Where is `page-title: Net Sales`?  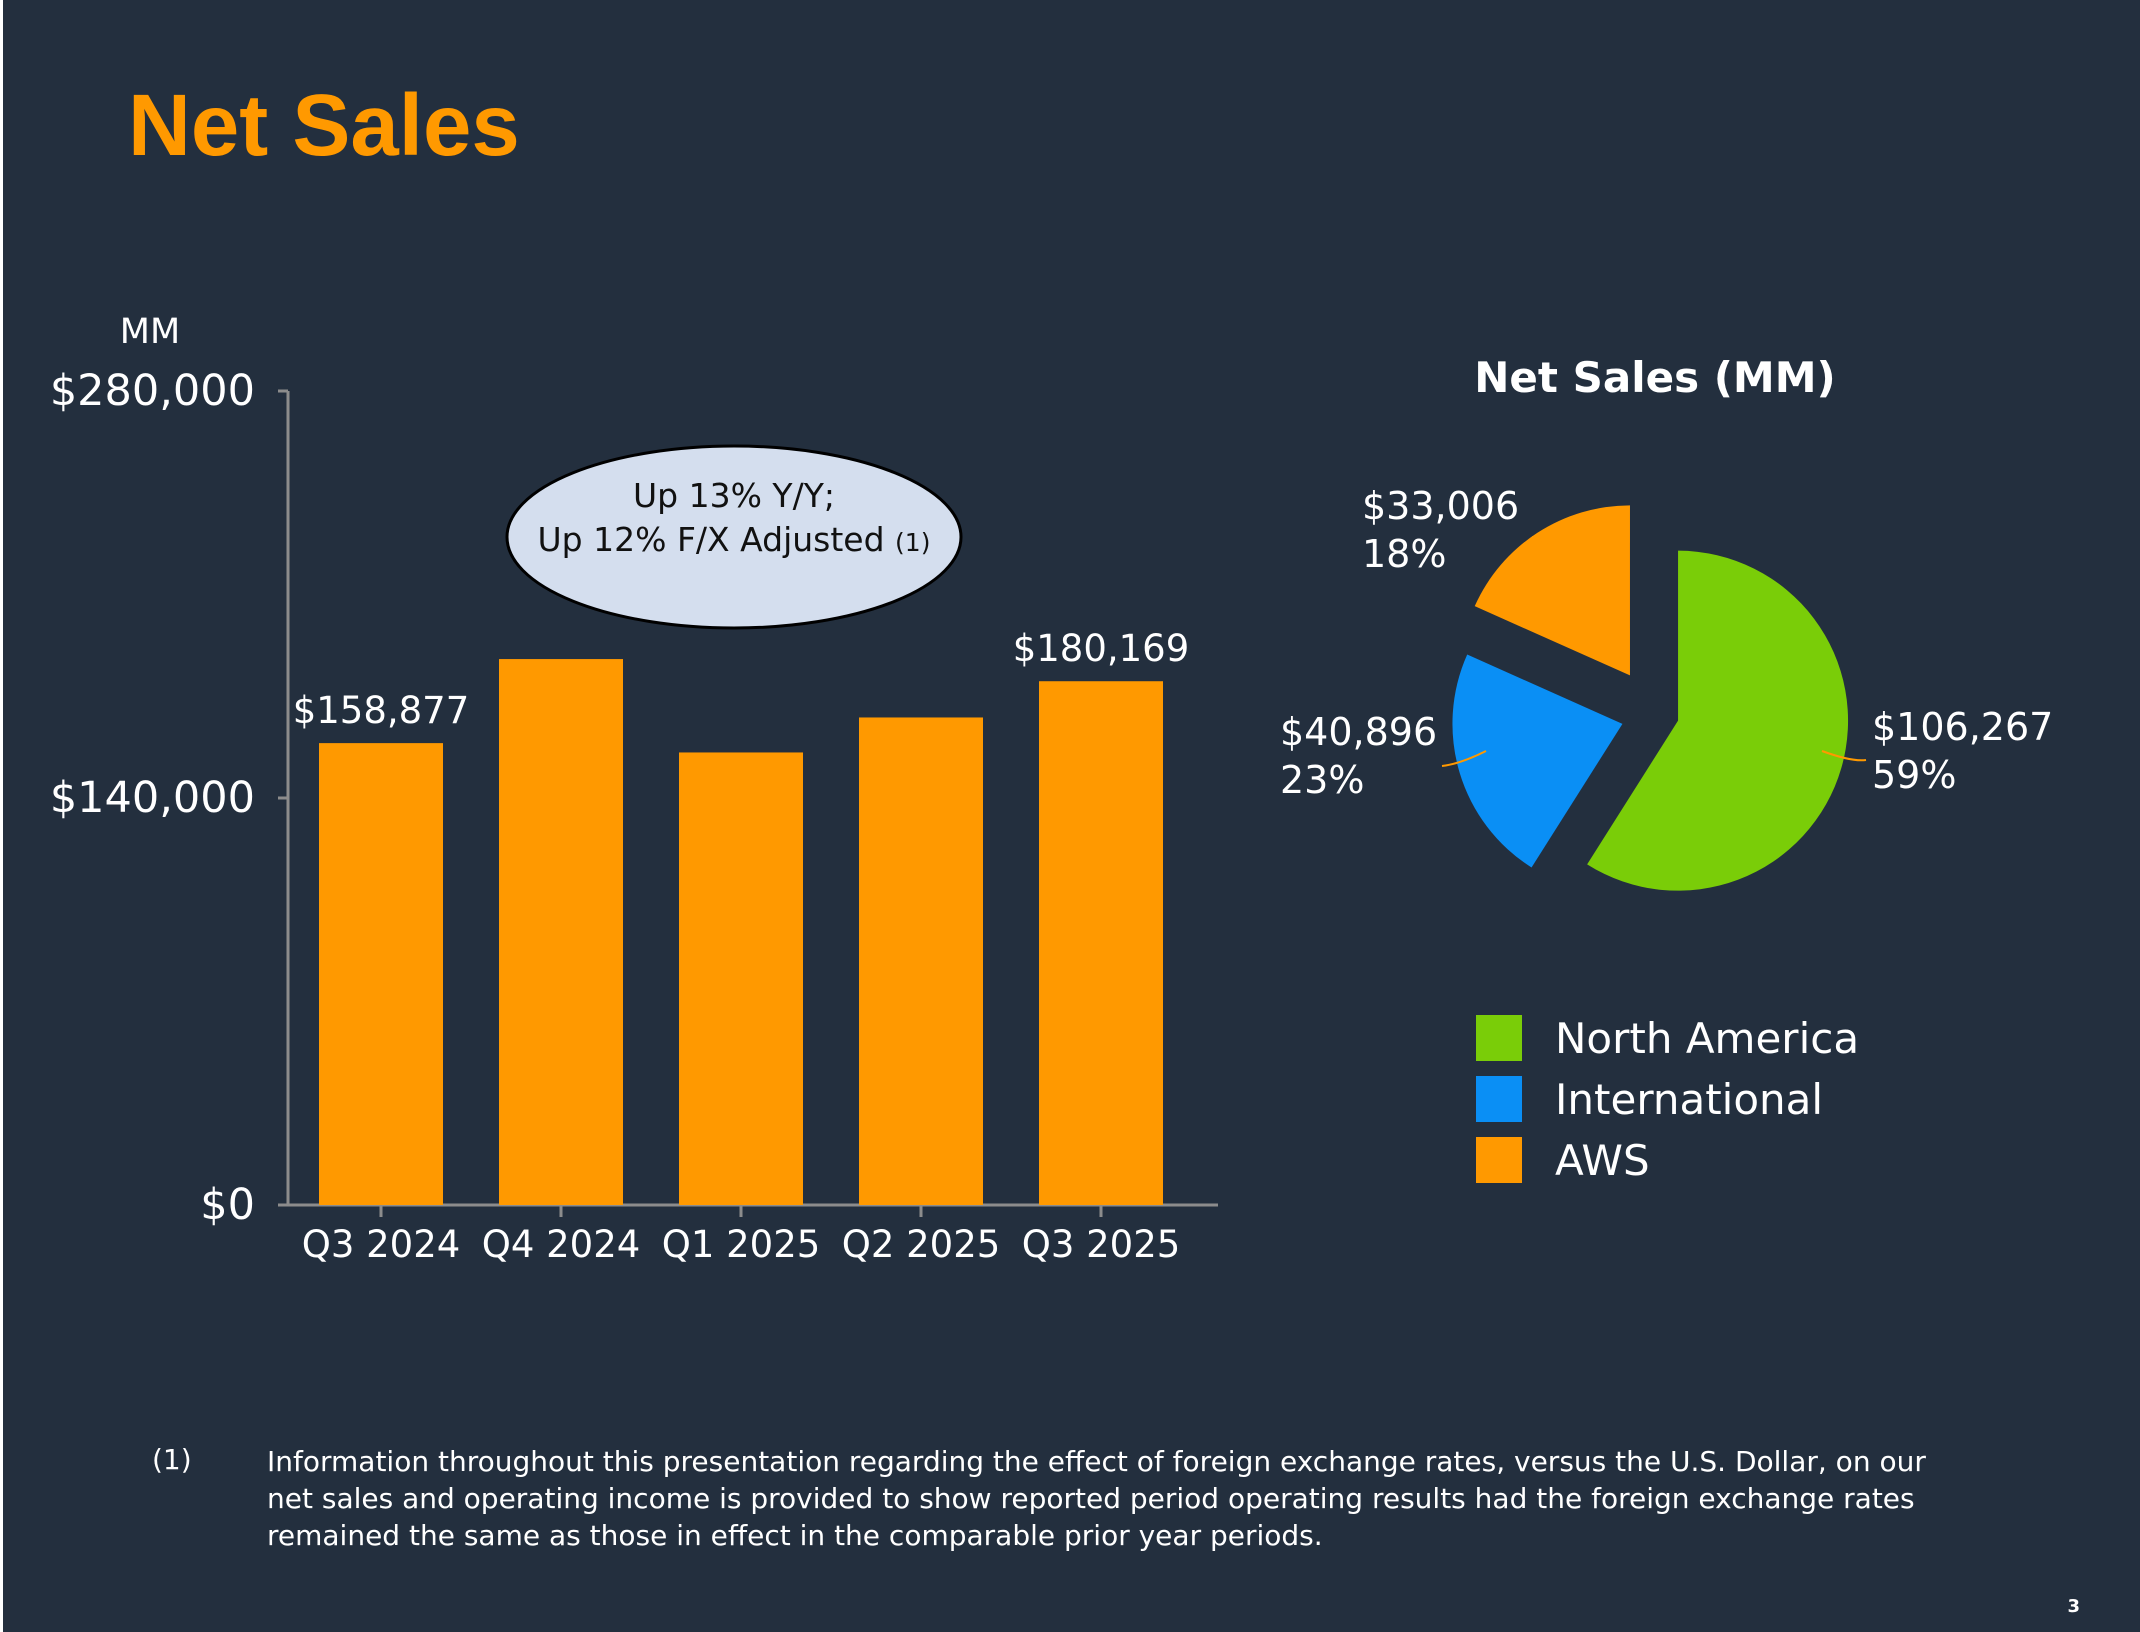 page-title: Net Sales is located at coordinates (324, 125).